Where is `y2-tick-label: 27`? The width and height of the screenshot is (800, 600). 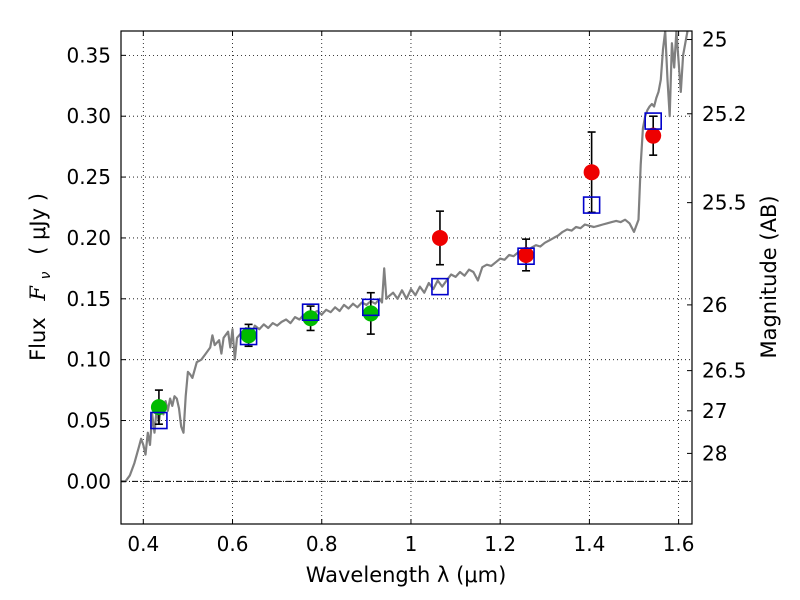
y2-tick-label: 27 is located at coordinates (714, 411).